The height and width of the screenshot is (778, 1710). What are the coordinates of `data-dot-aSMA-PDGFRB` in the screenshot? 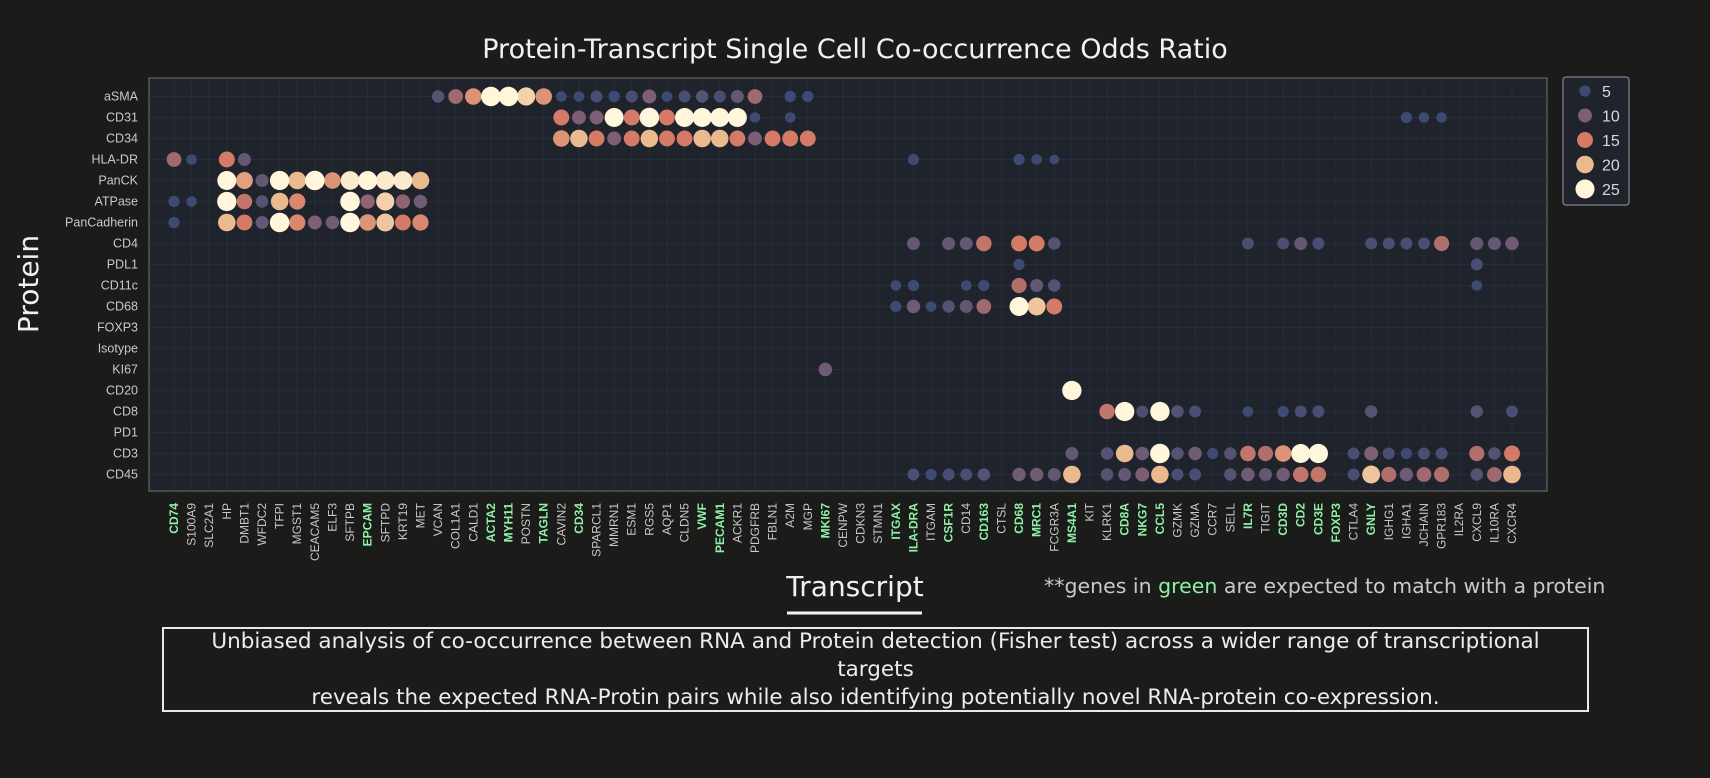 It's located at (755, 96).